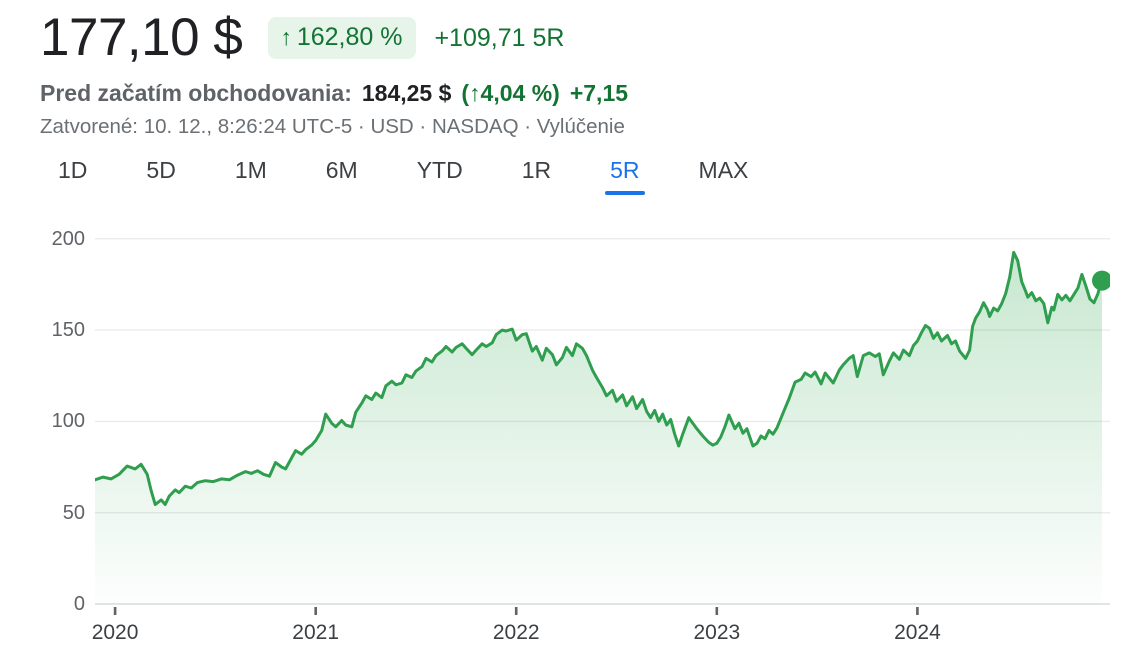  Describe the element at coordinates (516, 632) in the screenshot. I see `x-axis-label: 2022` at that location.